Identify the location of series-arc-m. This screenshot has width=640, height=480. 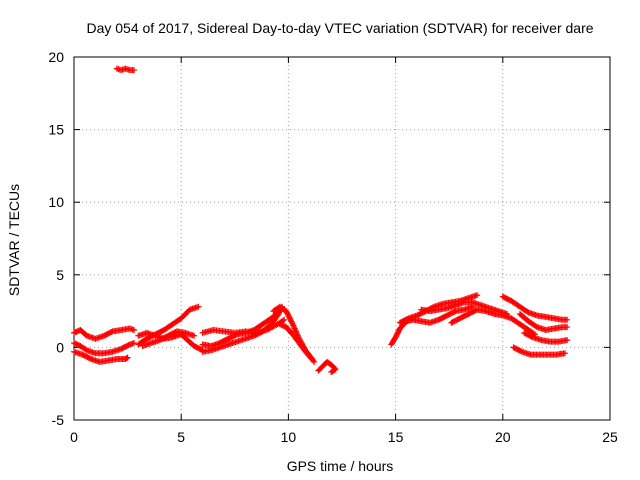
(432, 325).